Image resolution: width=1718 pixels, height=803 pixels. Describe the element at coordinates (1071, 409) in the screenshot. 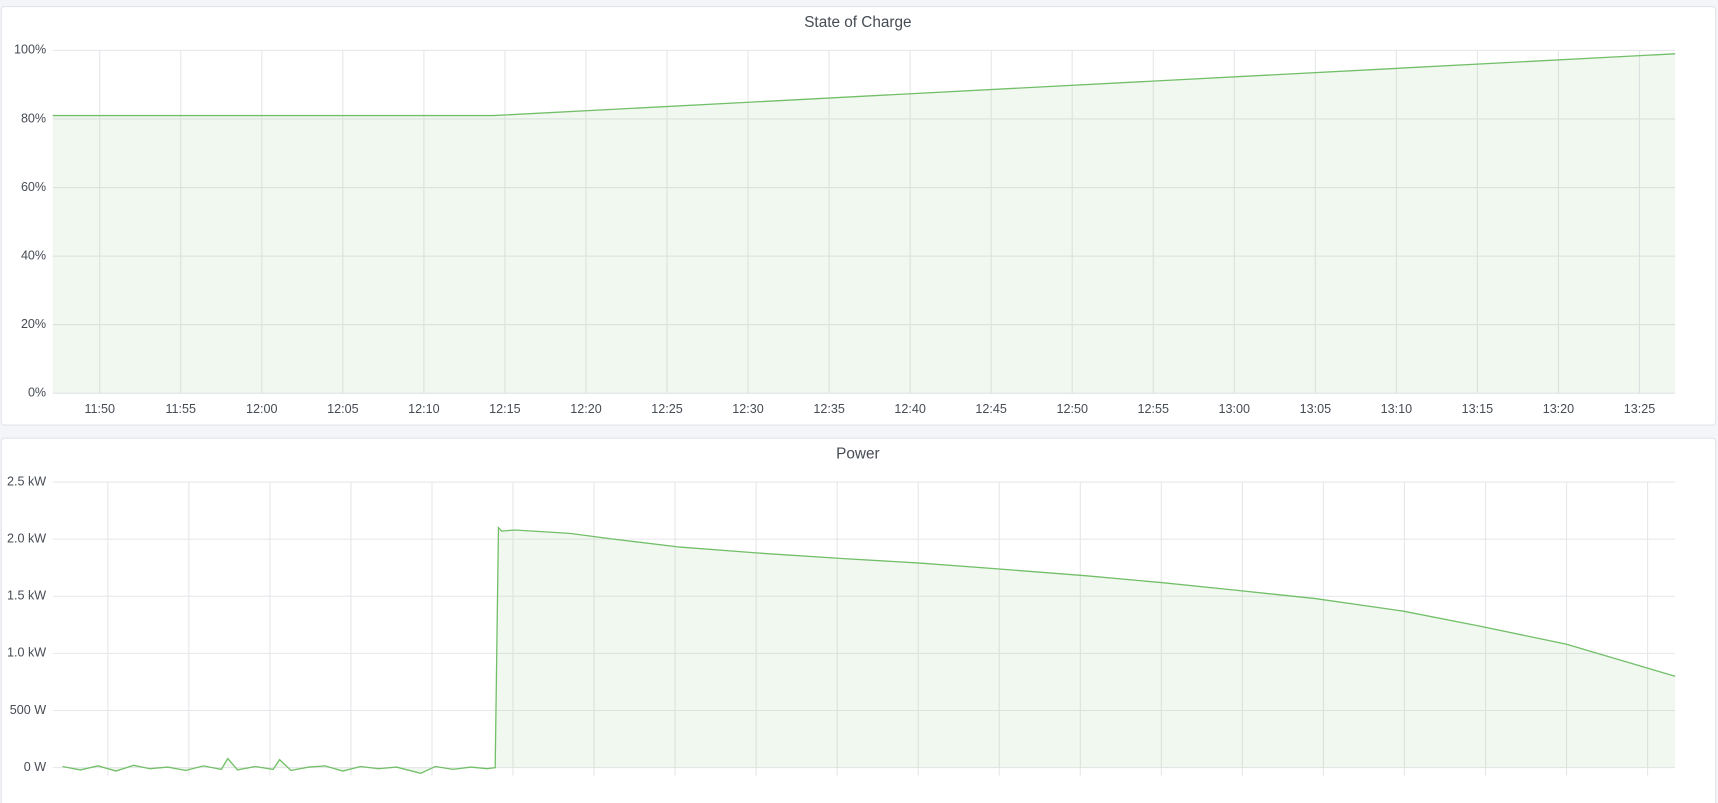

I see `x-tick-label: 12:50` at that location.